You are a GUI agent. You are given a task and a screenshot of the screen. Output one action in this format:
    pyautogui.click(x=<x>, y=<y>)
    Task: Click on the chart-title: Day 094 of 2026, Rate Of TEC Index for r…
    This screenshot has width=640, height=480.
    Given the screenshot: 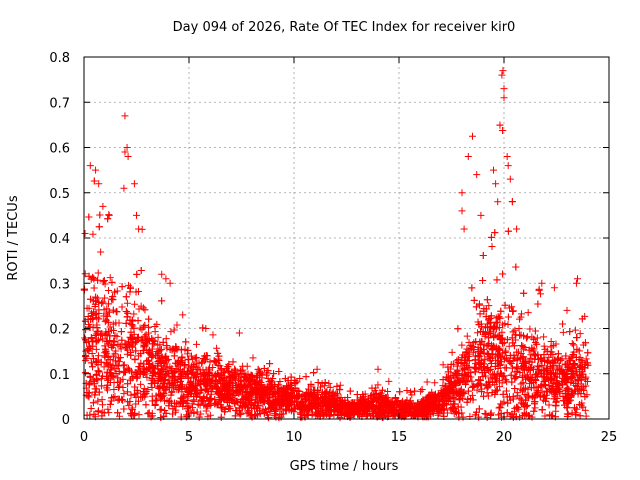 What is the action you would take?
    pyautogui.click(x=344, y=27)
    